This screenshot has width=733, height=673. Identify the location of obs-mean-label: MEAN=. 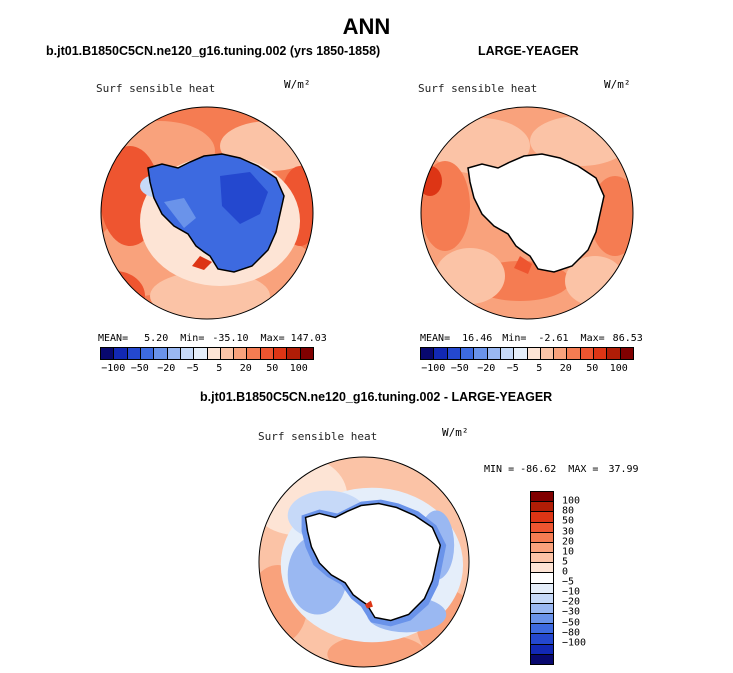
(435, 338).